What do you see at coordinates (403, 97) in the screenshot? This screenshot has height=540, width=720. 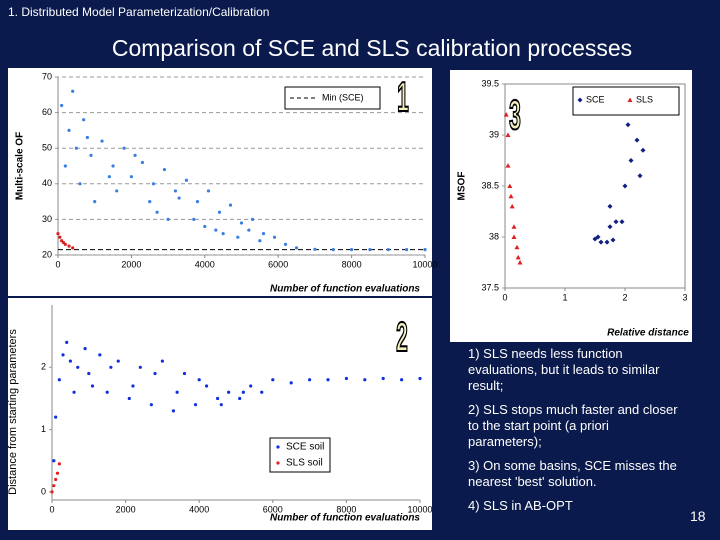 I see `annotation: 1` at bounding box center [403, 97].